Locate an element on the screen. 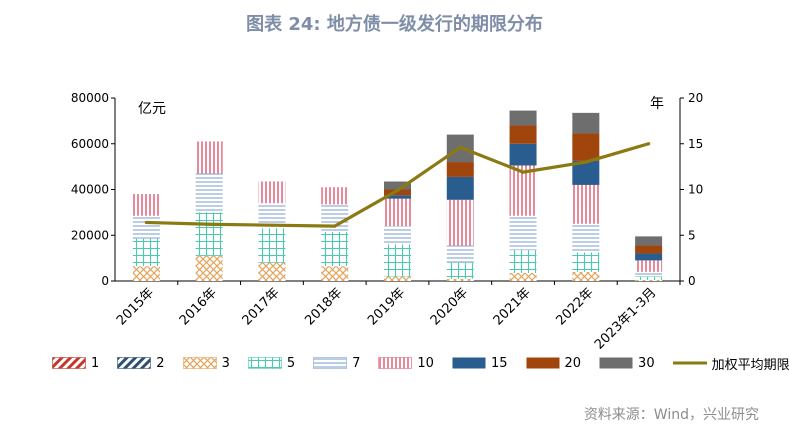 The image size is (789, 436). right-tick-label: 10 is located at coordinates (695, 190).